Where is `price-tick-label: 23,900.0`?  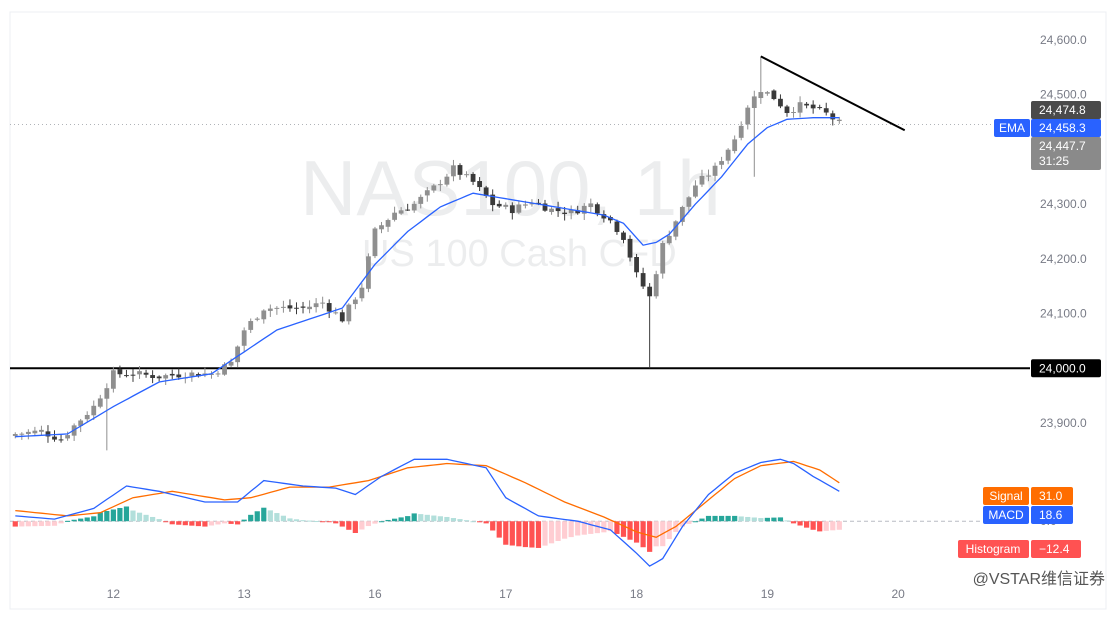 price-tick-label: 23,900.0 is located at coordinates (1063, 423).